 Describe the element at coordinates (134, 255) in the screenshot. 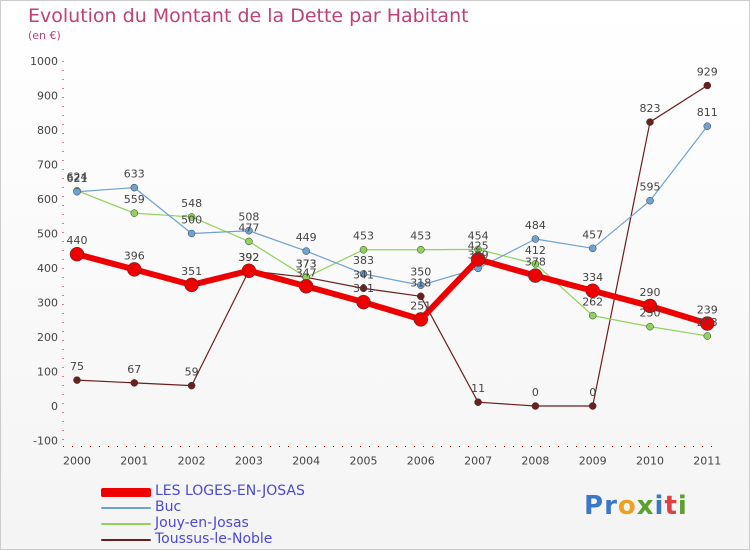

I see `data-label: 396` at that location.